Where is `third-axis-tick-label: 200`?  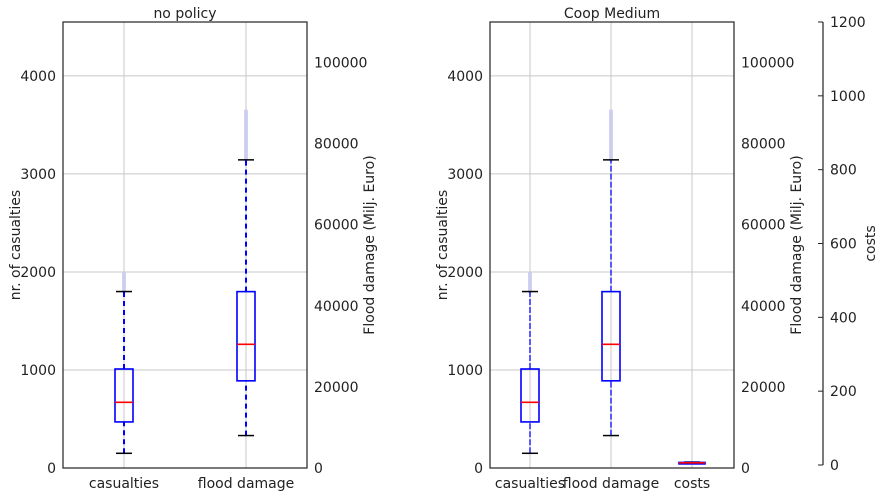
third-axis-tick-label: 200 is located at coordinates (843, 392).